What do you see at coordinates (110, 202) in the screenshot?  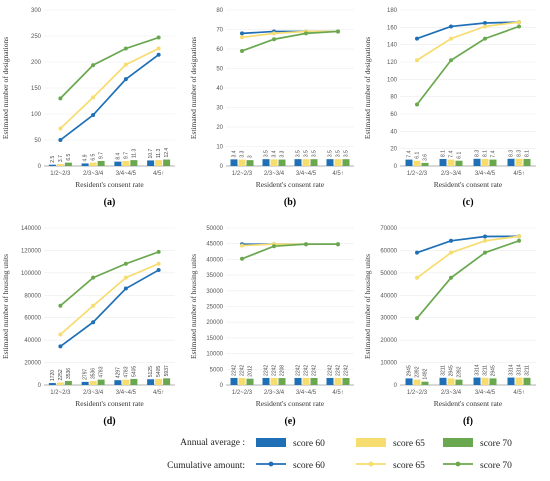 I see `panel-label: (a)` at bounding box center [110, 202].